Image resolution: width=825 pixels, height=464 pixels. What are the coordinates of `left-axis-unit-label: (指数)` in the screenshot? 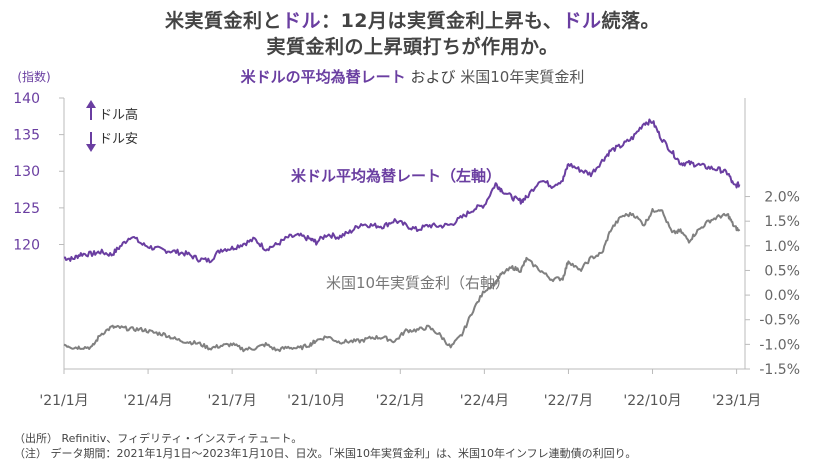 It's located at (33, 76).